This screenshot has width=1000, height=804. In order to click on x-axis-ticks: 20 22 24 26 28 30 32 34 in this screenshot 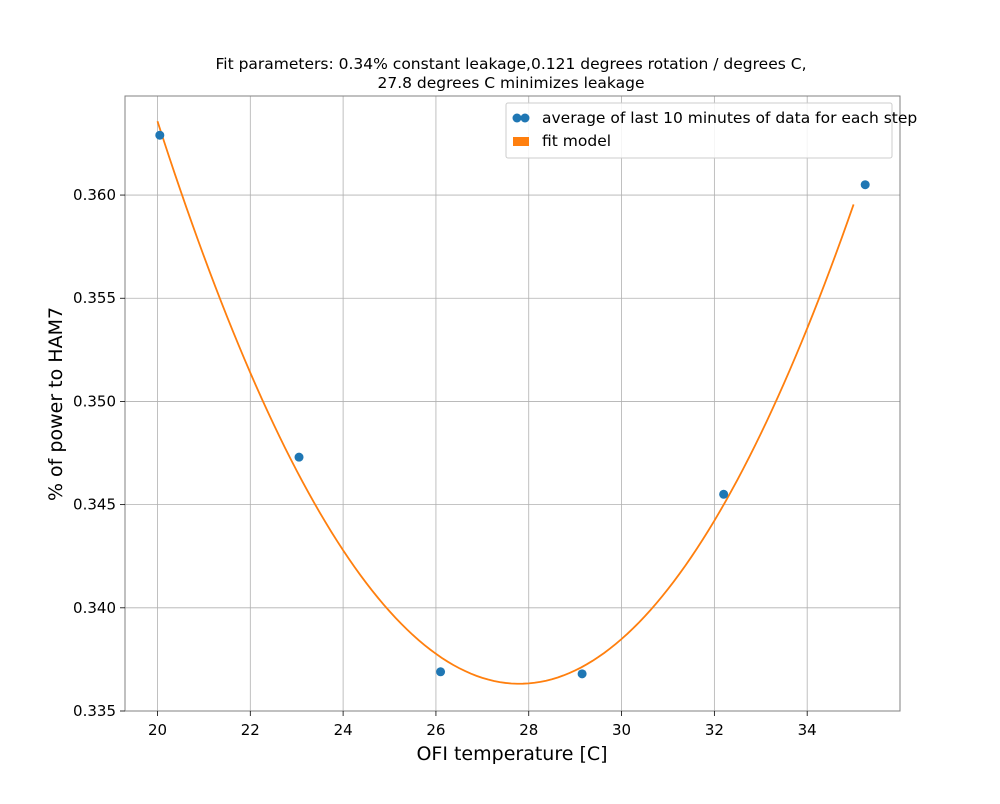, I will do `click(482, 725)`.